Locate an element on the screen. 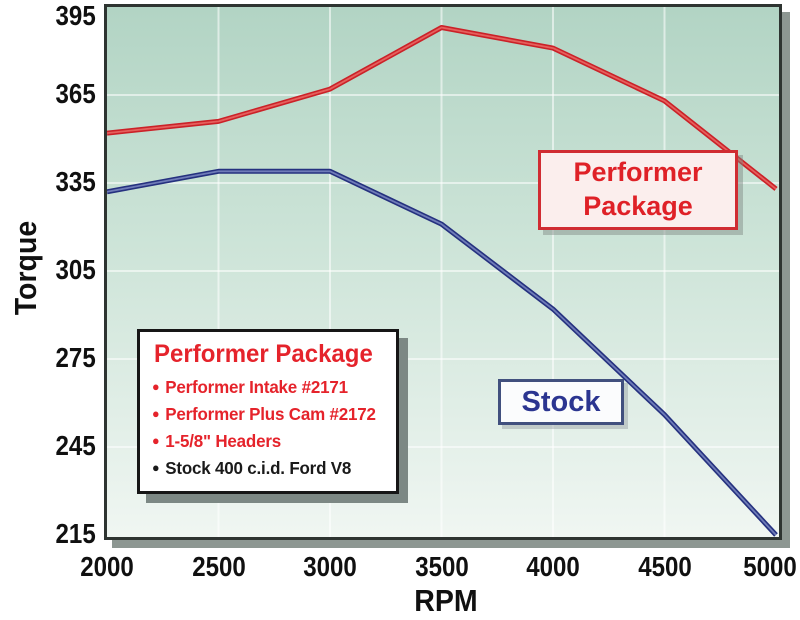 The image size is (800, 620). x-tick-label: 3000 is located at coordinates (330, 566).